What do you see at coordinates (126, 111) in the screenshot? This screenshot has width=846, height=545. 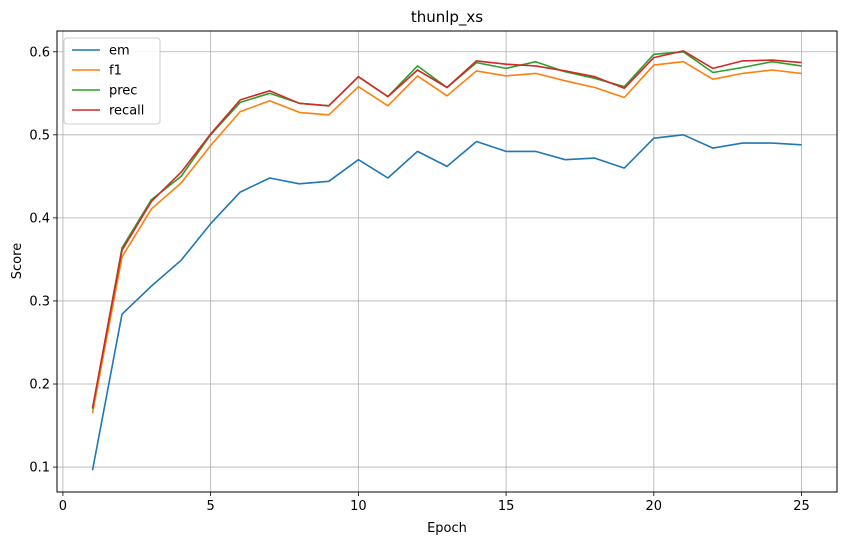 I see `legend-label-recall: recall` at bounding box center [126, 111].